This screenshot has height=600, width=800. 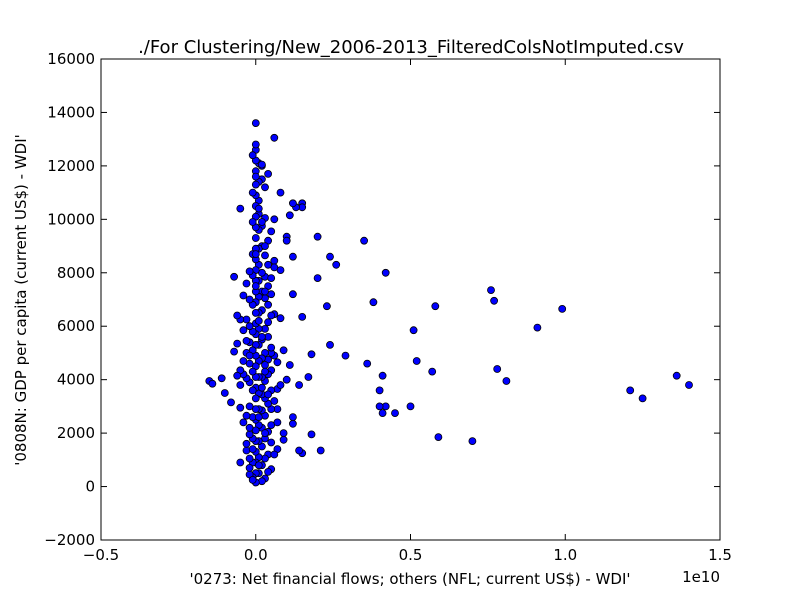 What do you see at coordinates (76, 433) in the screenshot?
I see `y-tick-label: 2000` at bounding box center [76, 433].